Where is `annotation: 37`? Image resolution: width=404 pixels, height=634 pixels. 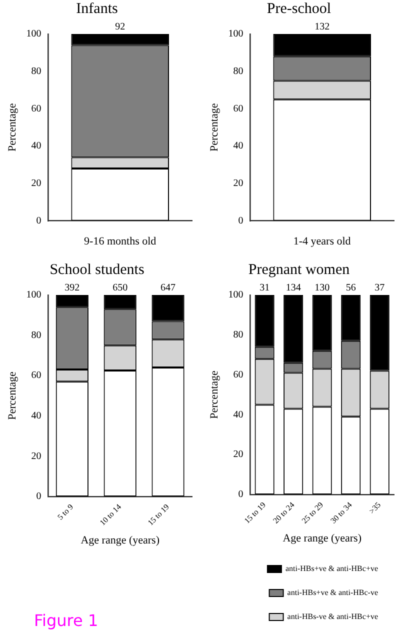 annotation: 37 is located at coordinates (379, 288).